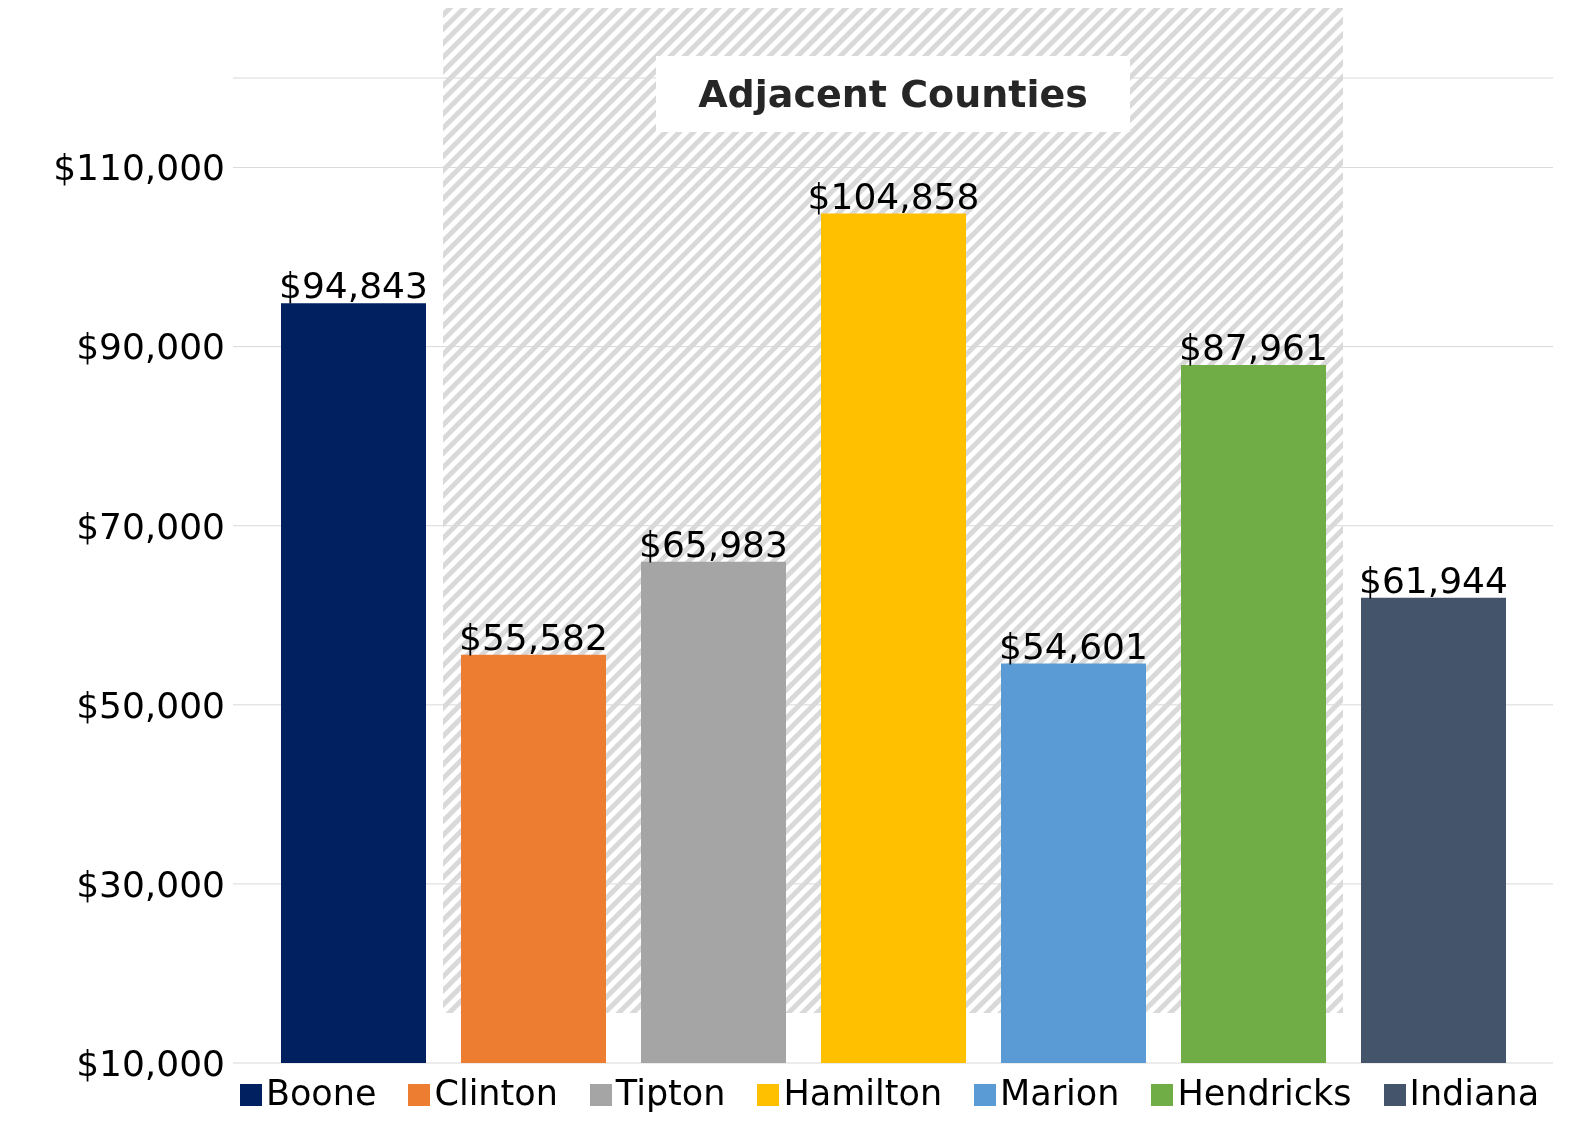  Describe the element at coordinates (150, 705) in the screenshot. I see `y-tick-label: $50,000` at that location.